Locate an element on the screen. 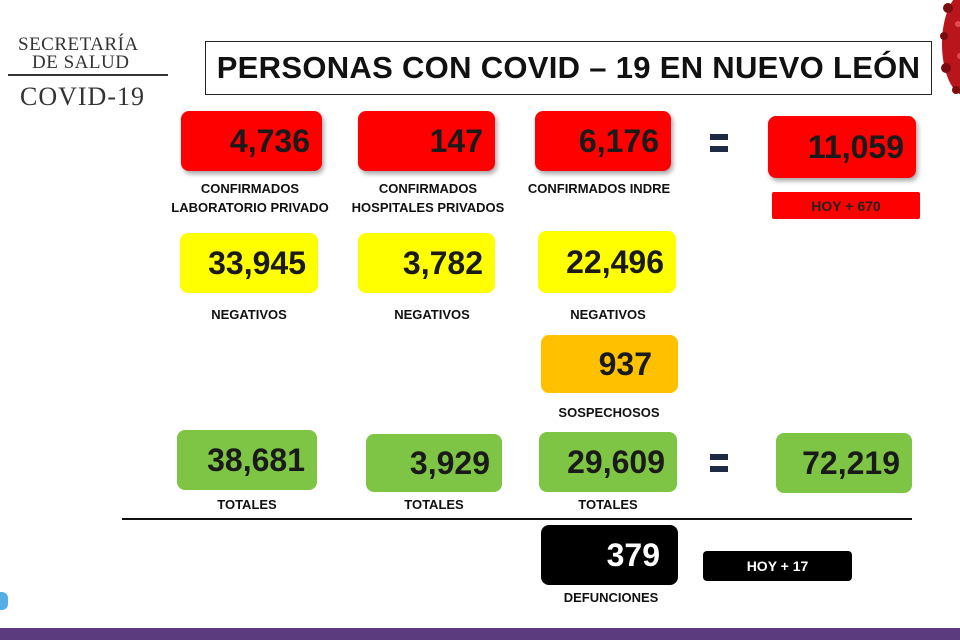 This screenshot has width=960, height=640. negativos-privado-box: 33,945 is located at coordinates (249, 263).